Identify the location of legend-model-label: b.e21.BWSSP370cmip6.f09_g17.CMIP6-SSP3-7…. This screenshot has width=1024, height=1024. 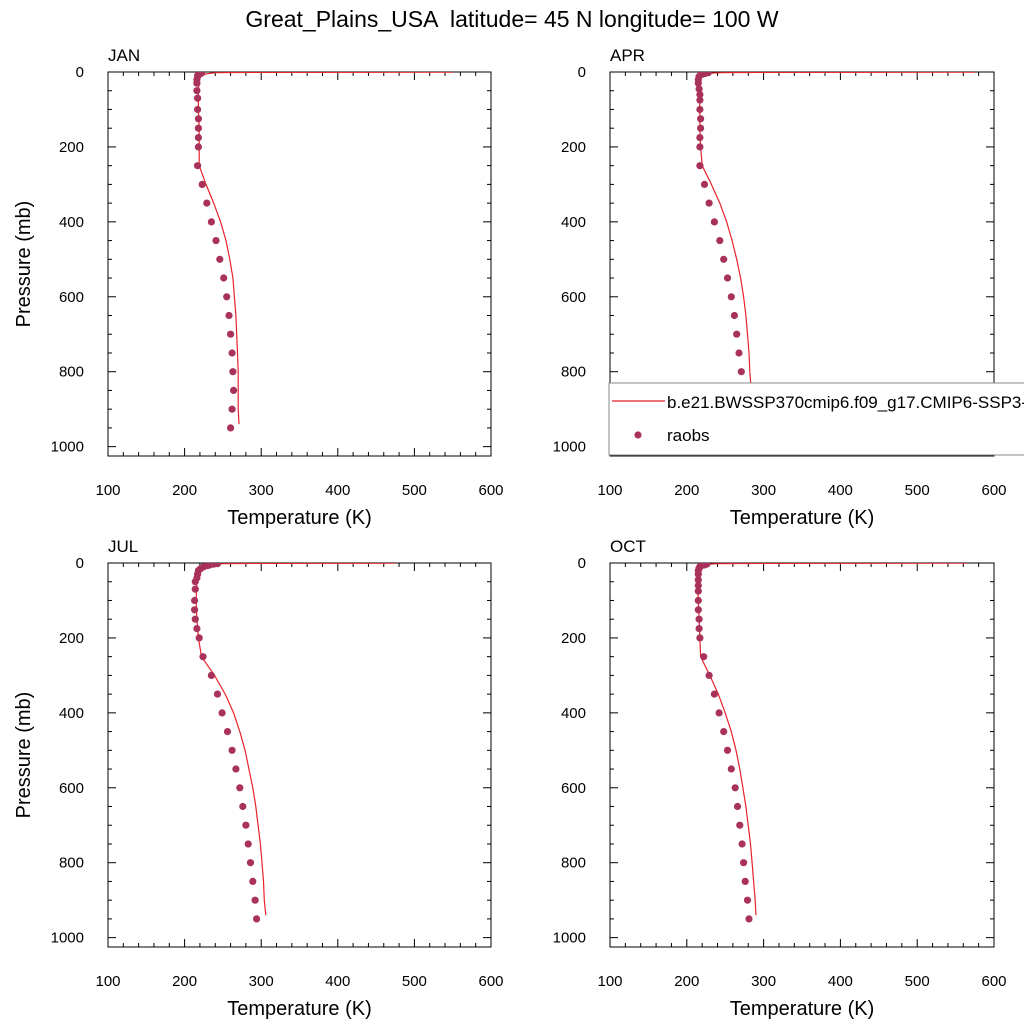
(845, 402).